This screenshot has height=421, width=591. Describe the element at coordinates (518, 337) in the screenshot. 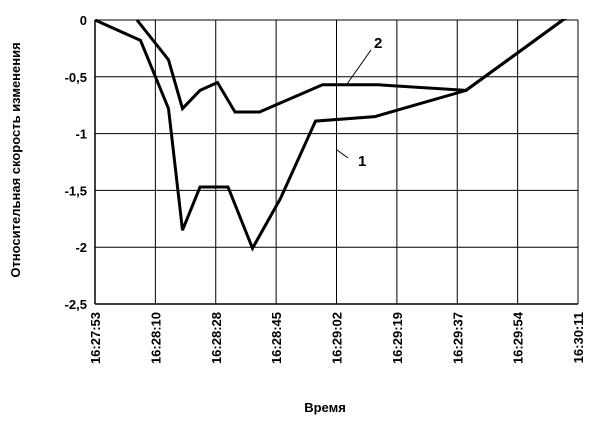

I see `x-tick-label: 16:29:54` at that location.